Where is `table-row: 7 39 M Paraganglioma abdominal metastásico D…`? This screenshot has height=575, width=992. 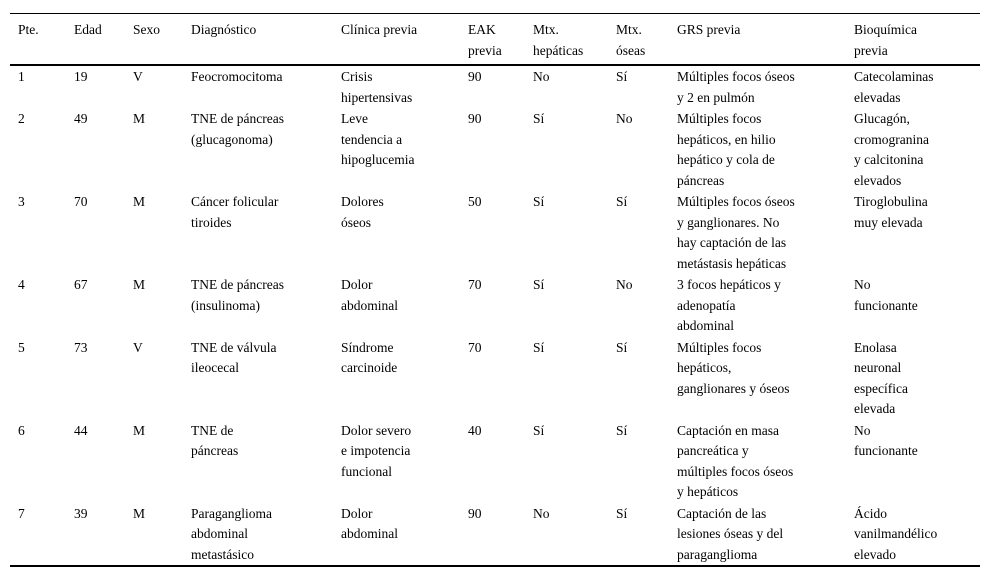 table-row: 7 39 M Paraganglioma abdominal metastásico D… is located at coordinates (495, 535).